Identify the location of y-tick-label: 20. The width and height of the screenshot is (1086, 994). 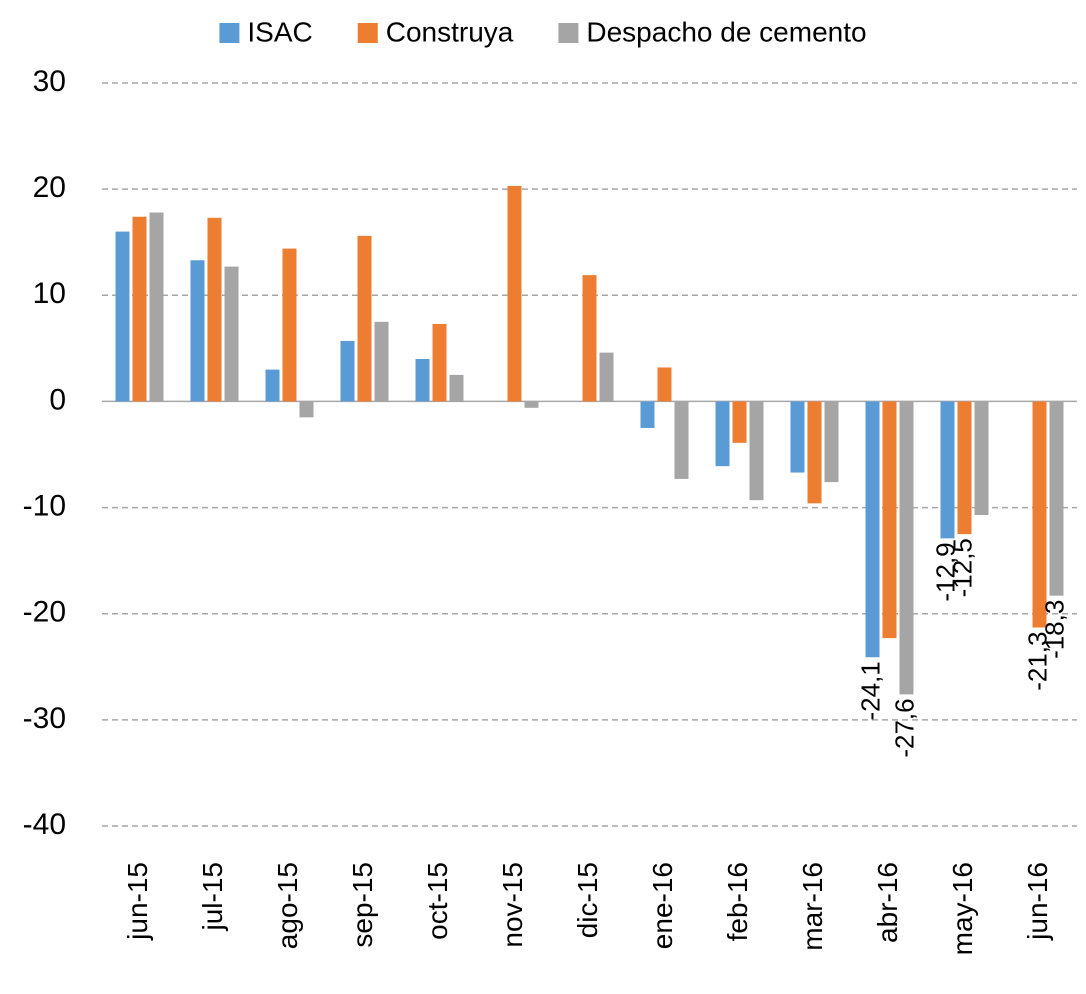
(49, 187).